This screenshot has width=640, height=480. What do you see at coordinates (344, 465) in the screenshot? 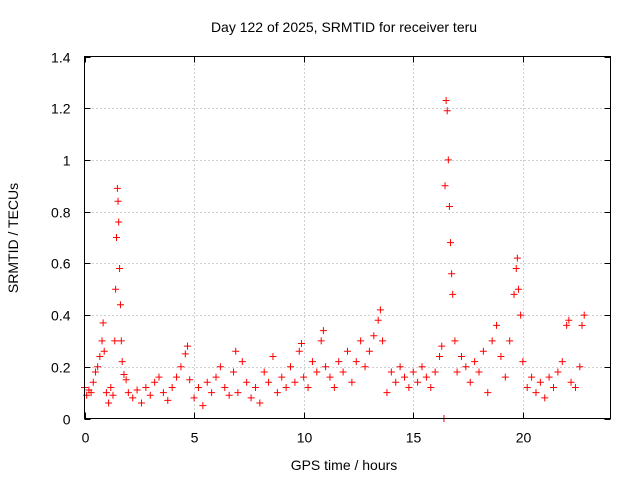
I see `x-axis-label: GPS time / hours` at bounding box center [344, 465].